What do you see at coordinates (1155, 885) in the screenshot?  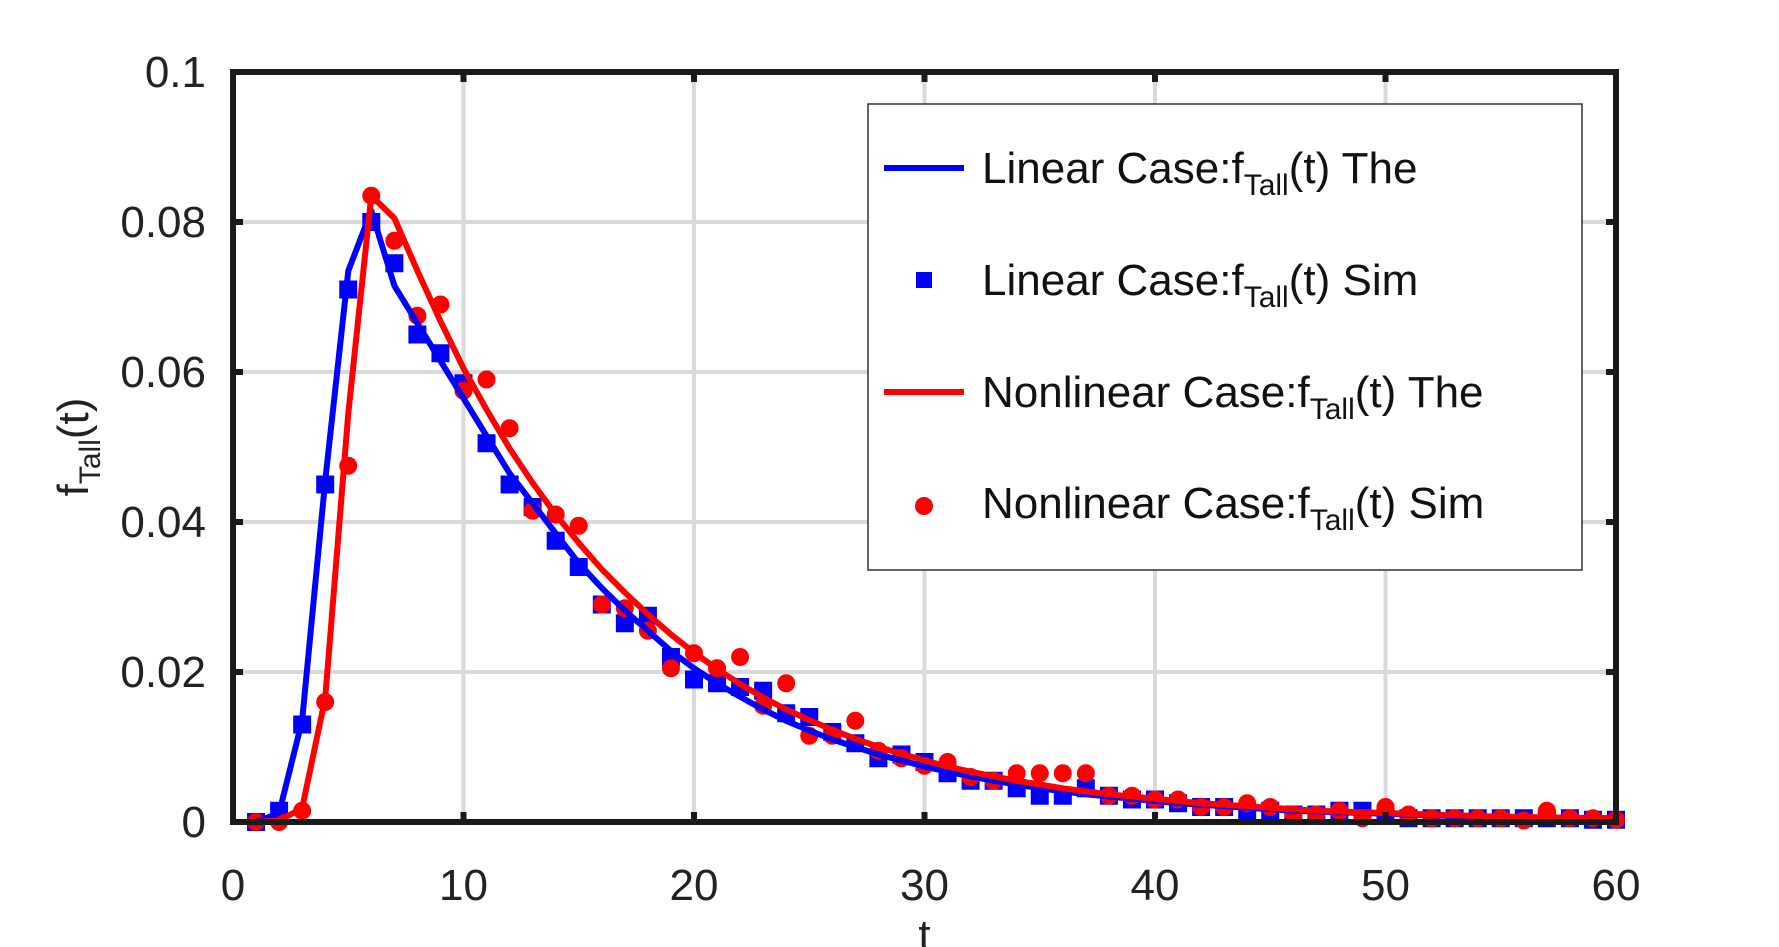 I see `x-tick-label: 40` at bounding box center [1155, 885].